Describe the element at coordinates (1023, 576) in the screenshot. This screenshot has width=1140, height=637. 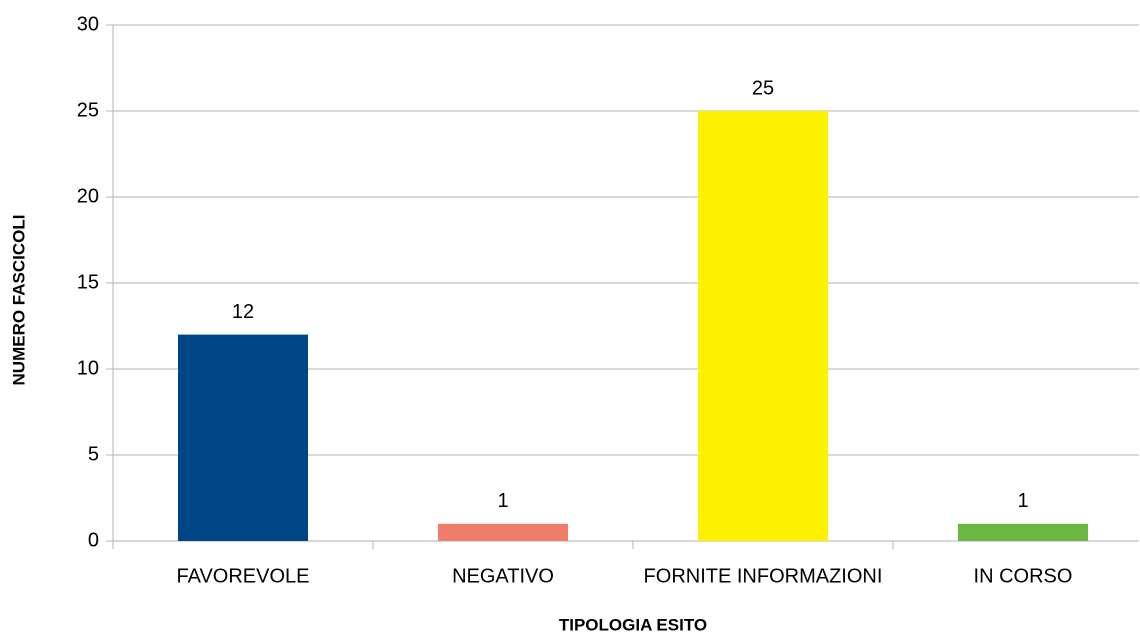
I see `x-tick-label: IN CORSO` at that location.